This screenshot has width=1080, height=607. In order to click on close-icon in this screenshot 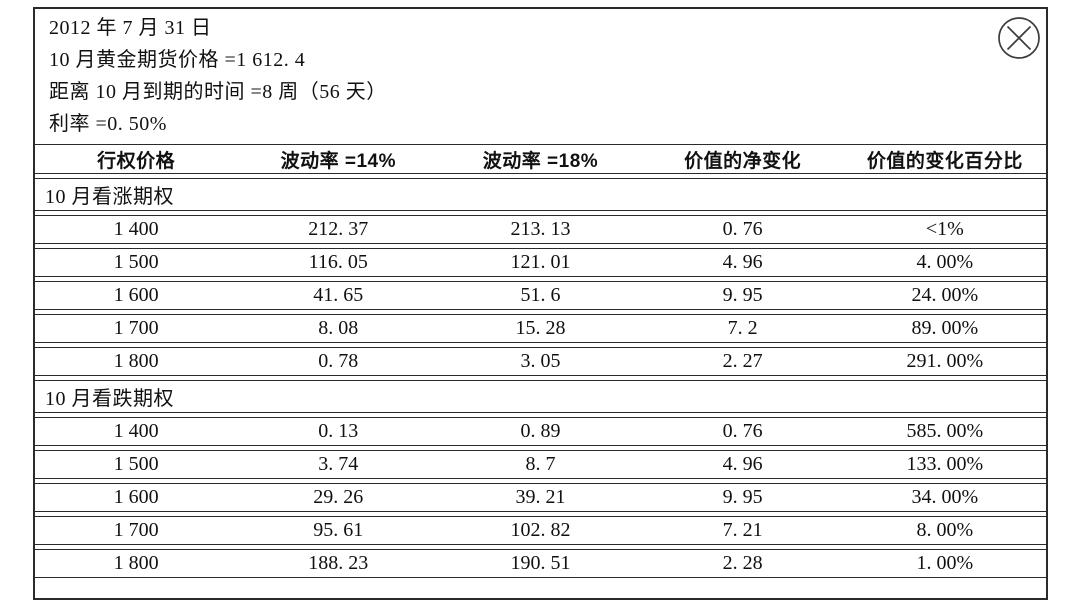, I will do `click(1019, 40)`.